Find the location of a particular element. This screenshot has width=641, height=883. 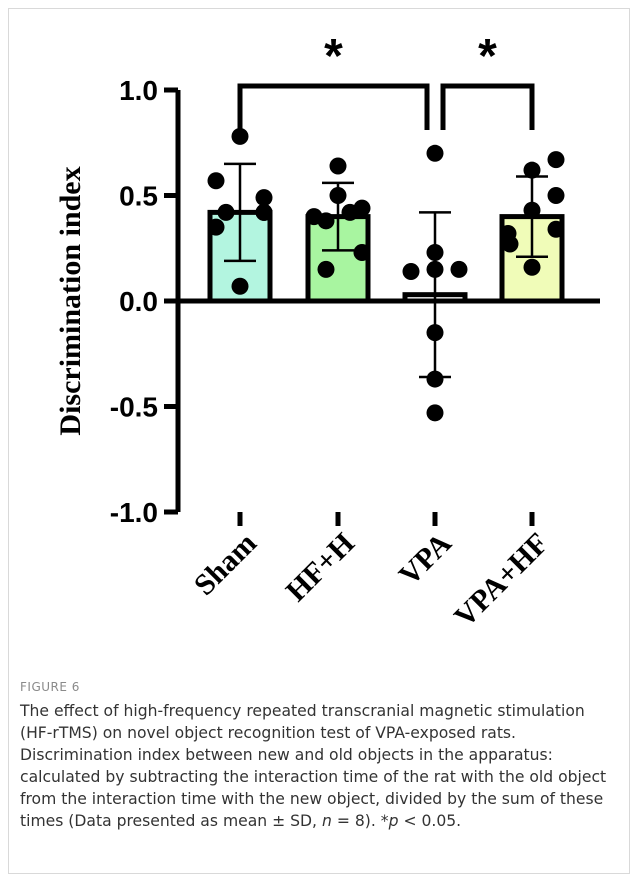

caption-p-var: p is located at coordinates (393, 821).